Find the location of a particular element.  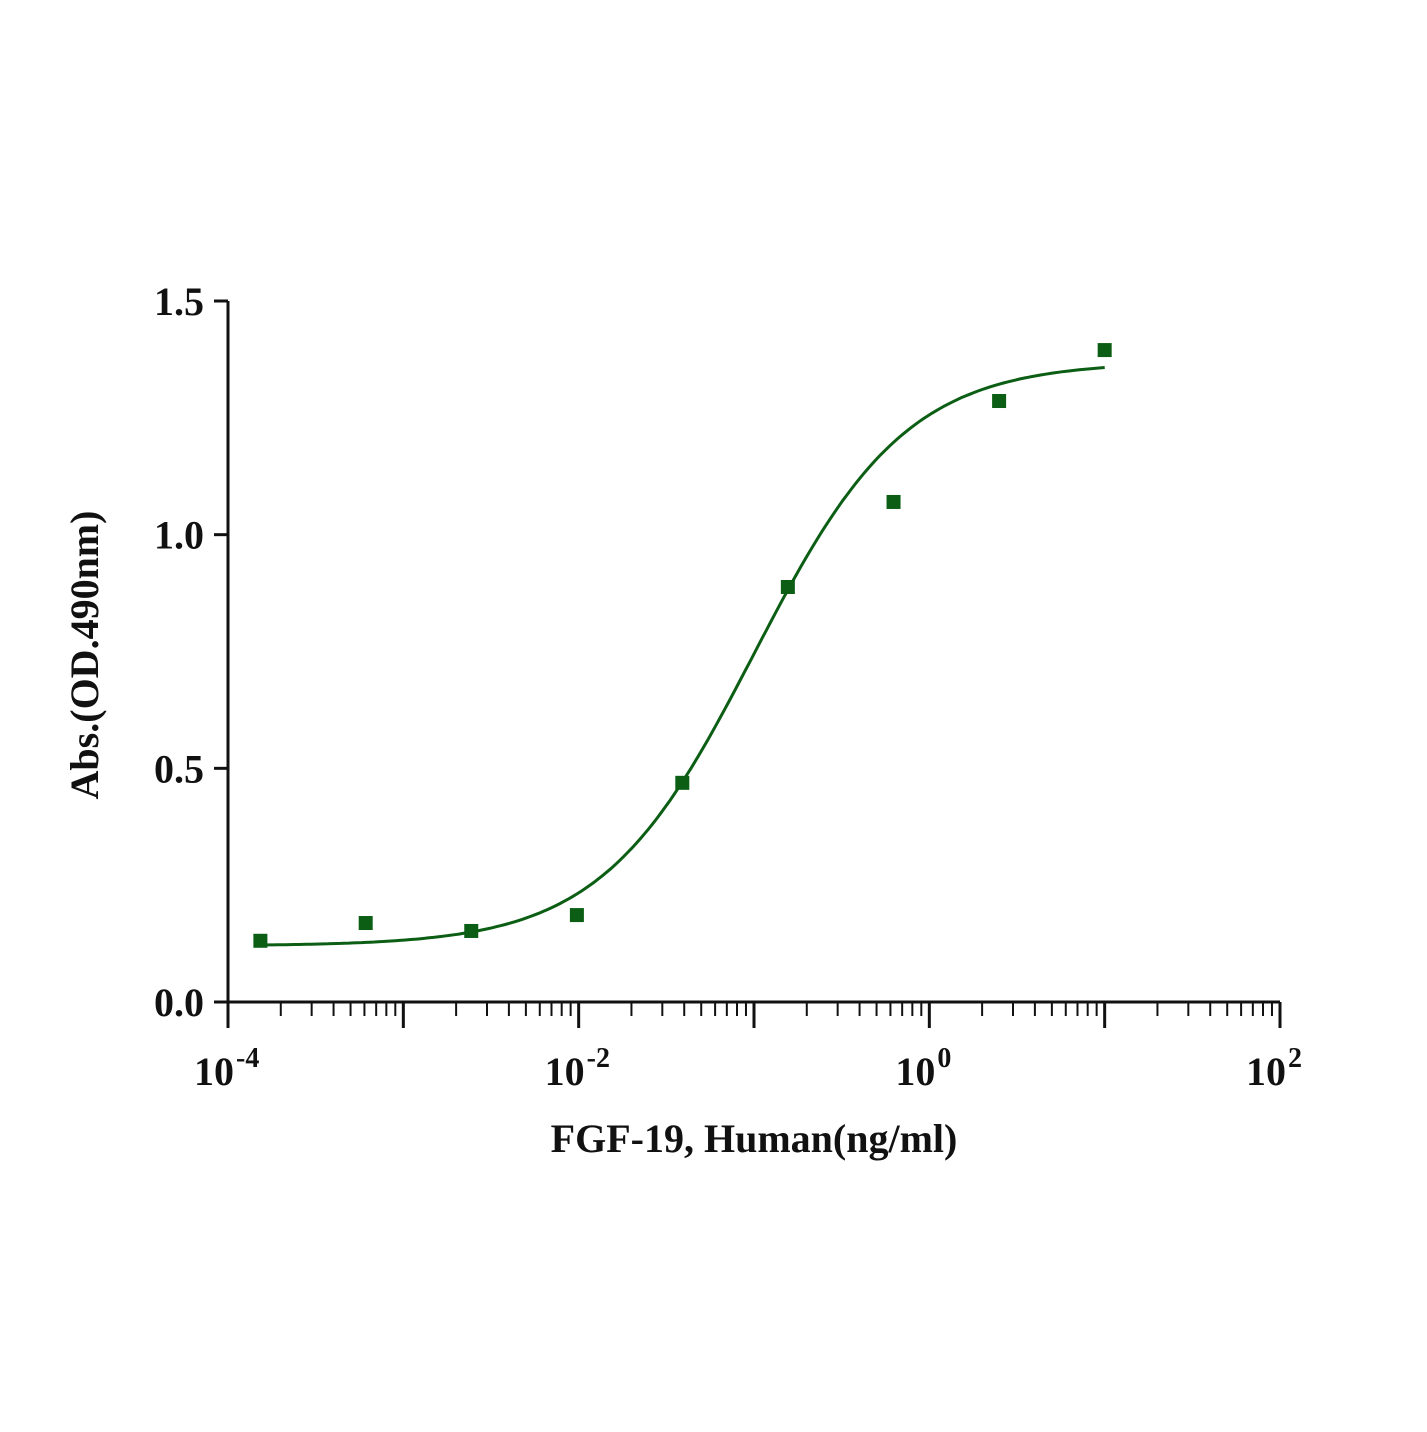

y-axis-label: Abs.(OD.490nm) is located at coordinates (84, 655).